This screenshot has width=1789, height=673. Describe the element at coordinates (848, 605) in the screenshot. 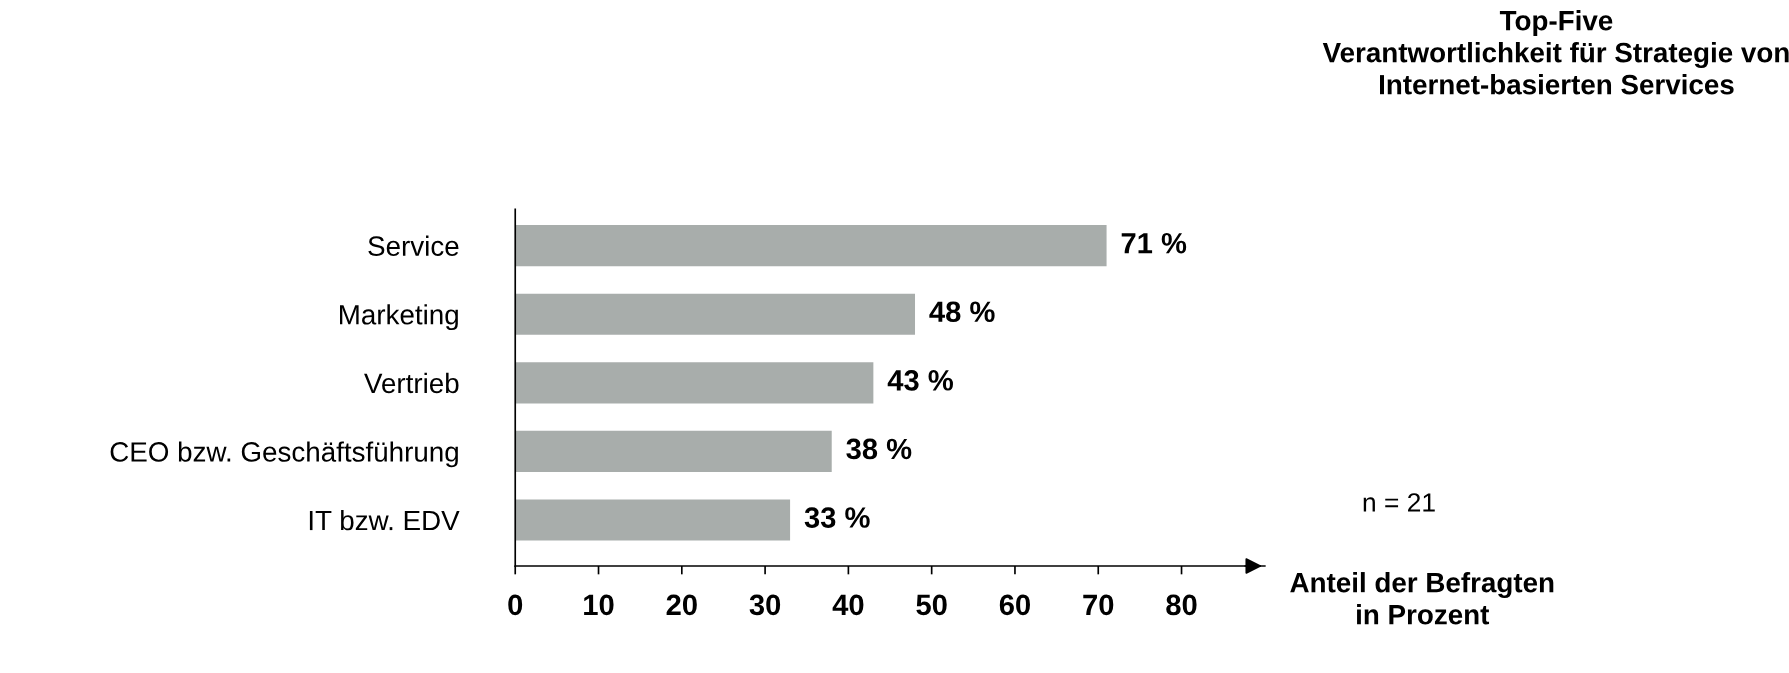

I see `x-tick-label: 40` at that location.